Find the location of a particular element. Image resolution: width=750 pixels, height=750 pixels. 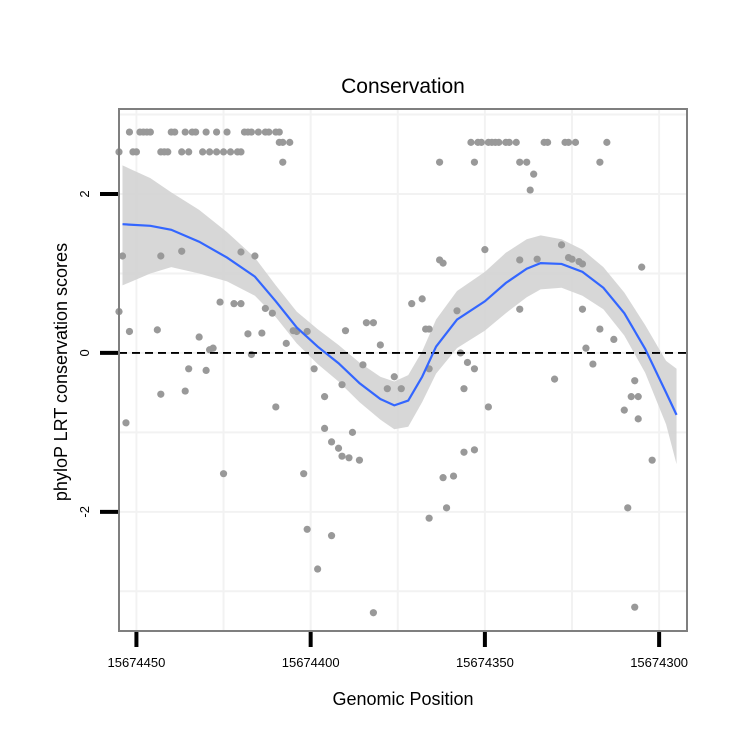

x-tick-label: 15674400 is located at coordinates (311, 662).